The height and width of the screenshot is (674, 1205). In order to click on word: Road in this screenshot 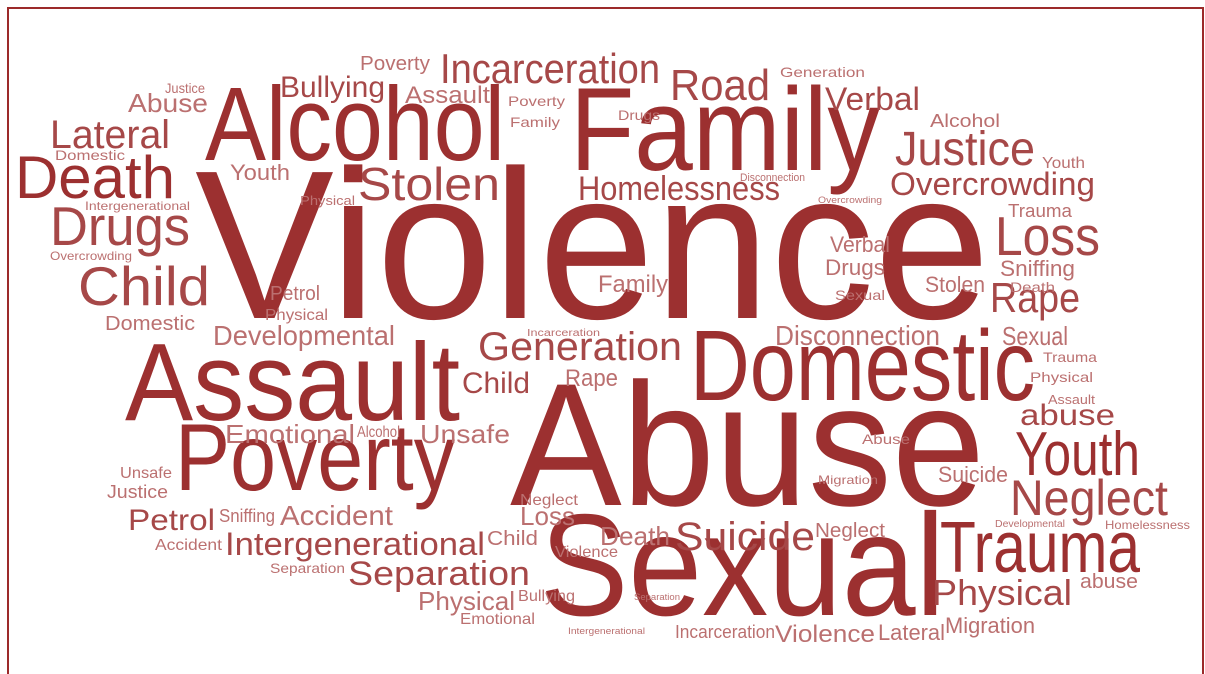, I will do `click(720, 85)`.